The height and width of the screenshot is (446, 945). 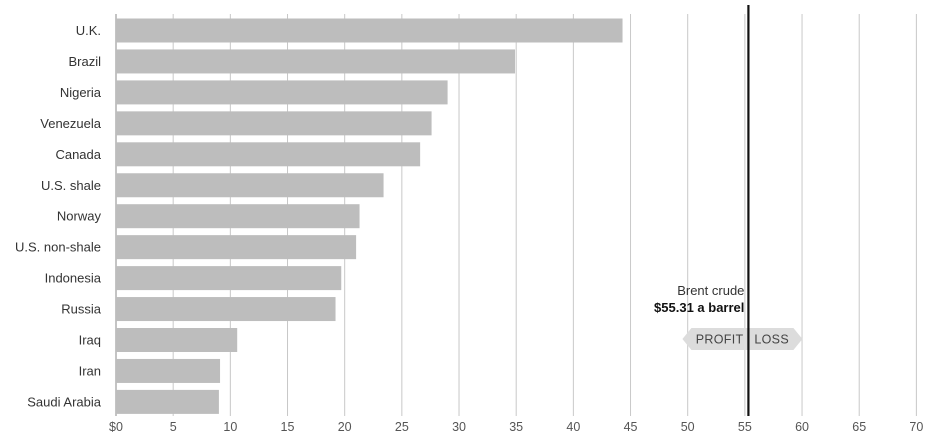 What do you see at coordinates (274, 123) in the screenshot?
I see `bar-venezuela` at bounding box center [274, 123].